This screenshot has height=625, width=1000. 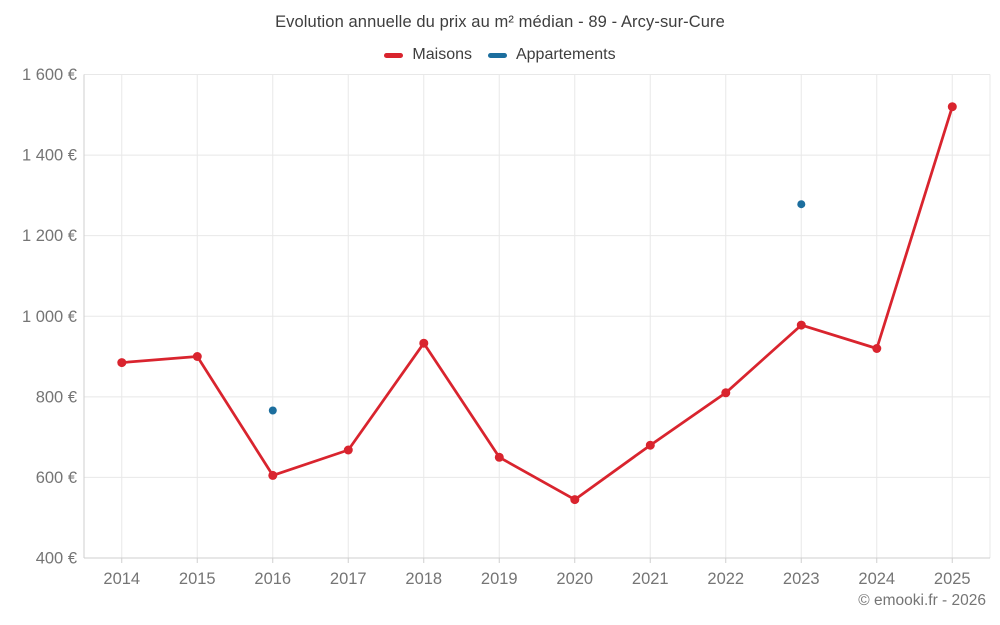 What do you see at coordinates (574, 579) in the screenshot?
I see `x-axis-tick-label: 2020` at bounding box center [574, 579].